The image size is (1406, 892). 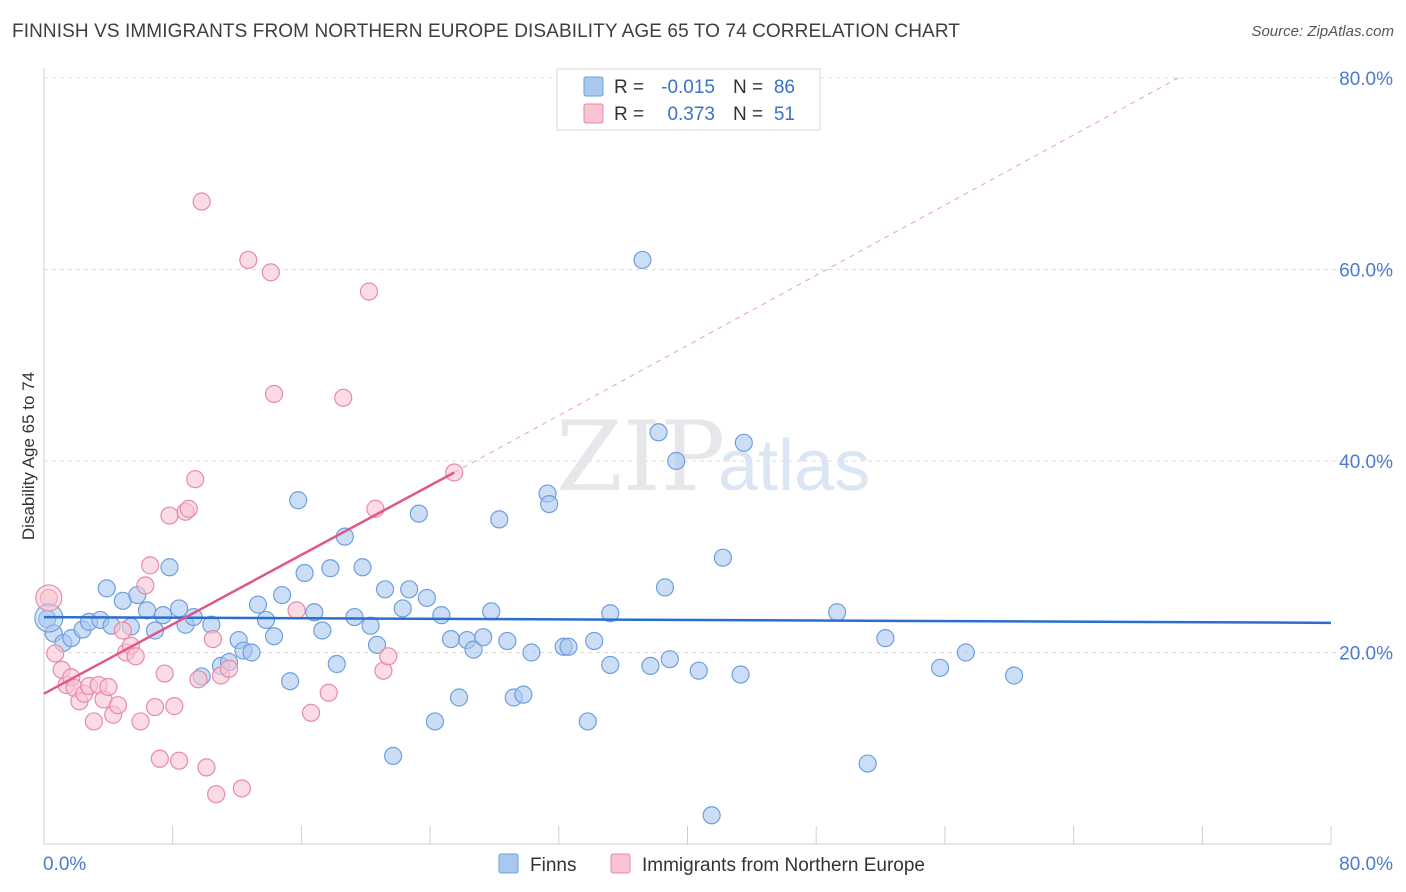 What do you see at coordinates (688, 99) in the screenshot?
I see `legend-top: R = -0.015 N = 86 R = 0.373 N = 51` at bounding box center [688, 99].